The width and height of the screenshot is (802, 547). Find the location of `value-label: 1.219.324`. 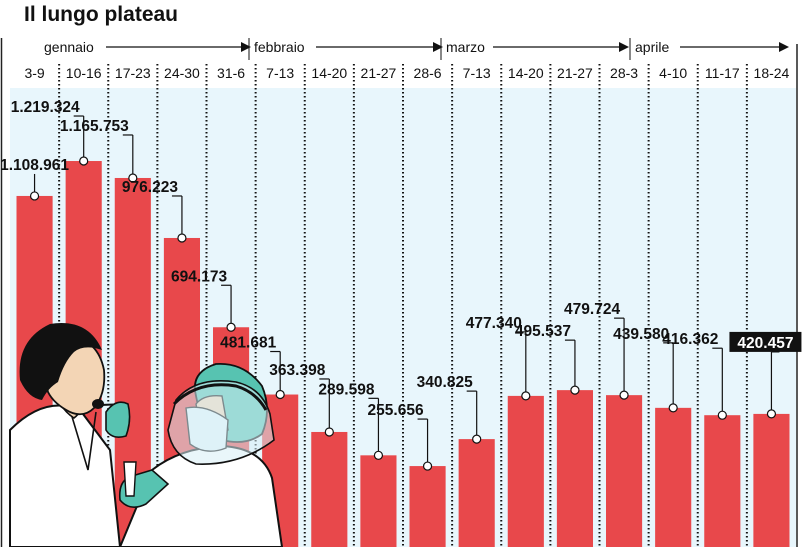

value-label: 1.219.324 is located at coordinates (45, 107).